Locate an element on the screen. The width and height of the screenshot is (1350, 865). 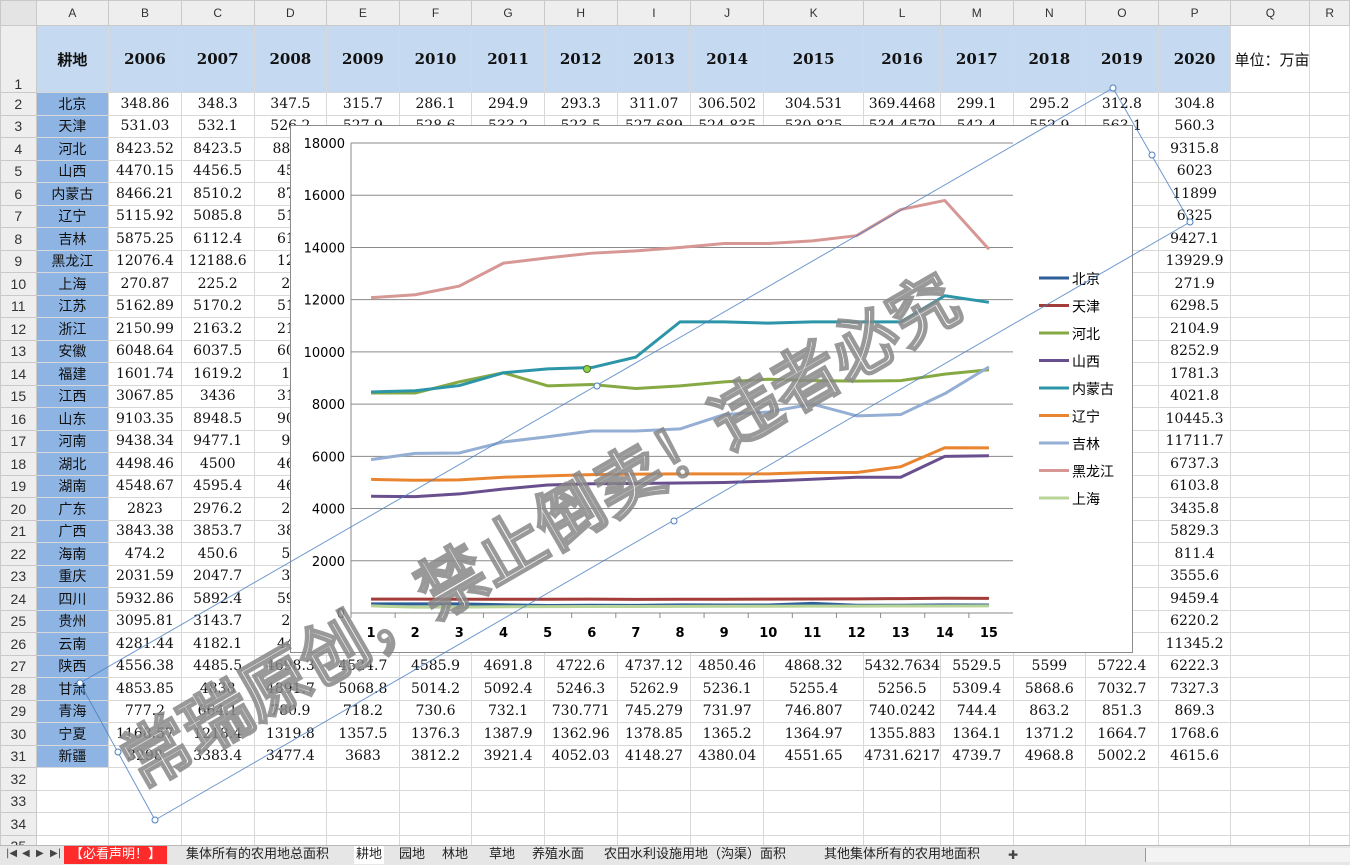
column-header-B: B is located at coordinates (145, 13).